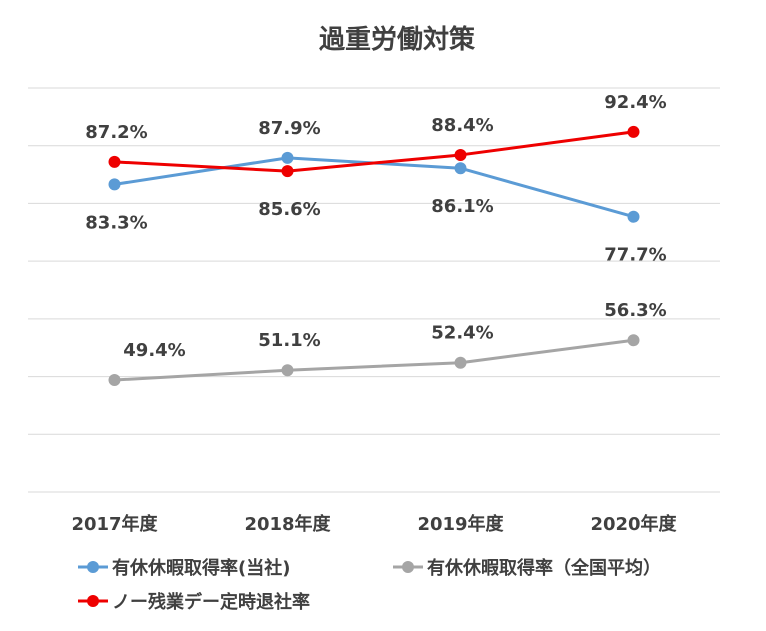 The image size is (766, 631). I want to click on x-axis-ticks: 2017年度 2018年度 2019年度 2020年度, so click(374, 524).